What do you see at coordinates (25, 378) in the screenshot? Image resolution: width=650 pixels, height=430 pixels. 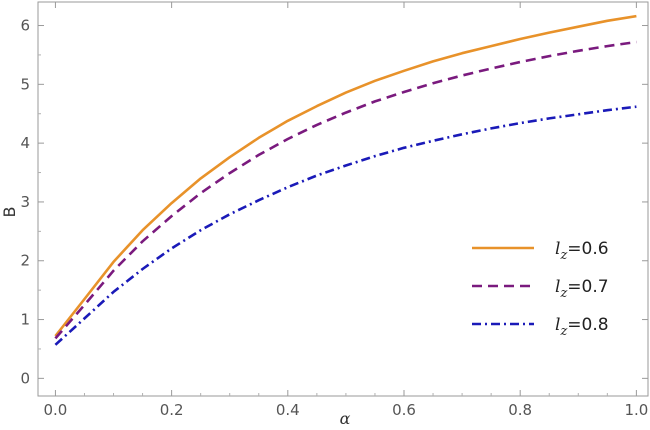 I see `y-tick-label: 0` at bounding box center [25, 378].